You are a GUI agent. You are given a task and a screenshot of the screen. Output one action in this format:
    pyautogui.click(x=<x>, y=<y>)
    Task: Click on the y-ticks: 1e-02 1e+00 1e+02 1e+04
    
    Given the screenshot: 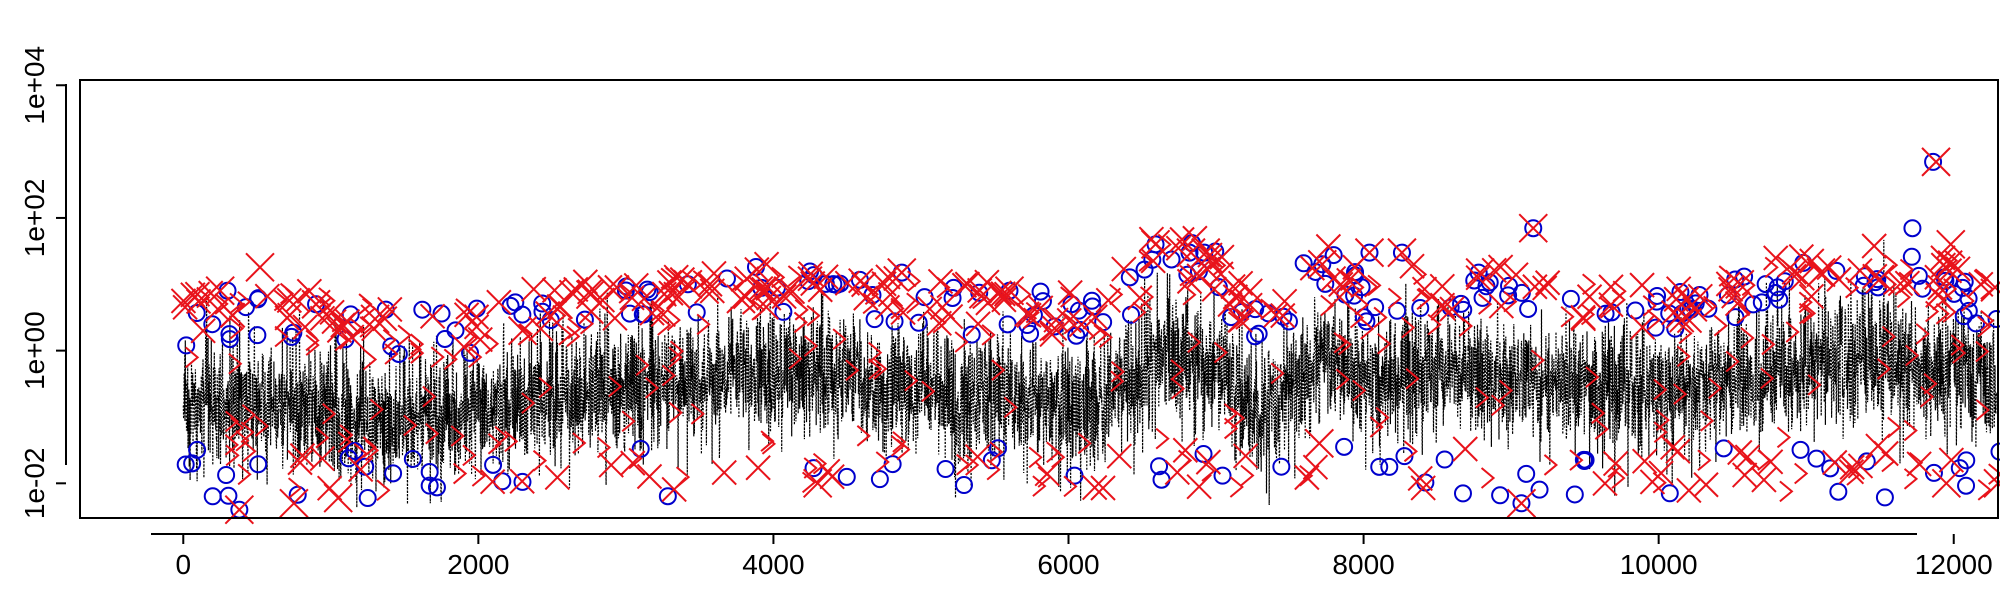 What is the action you would take?
    pyautogui.click(x=42, y=282)
    